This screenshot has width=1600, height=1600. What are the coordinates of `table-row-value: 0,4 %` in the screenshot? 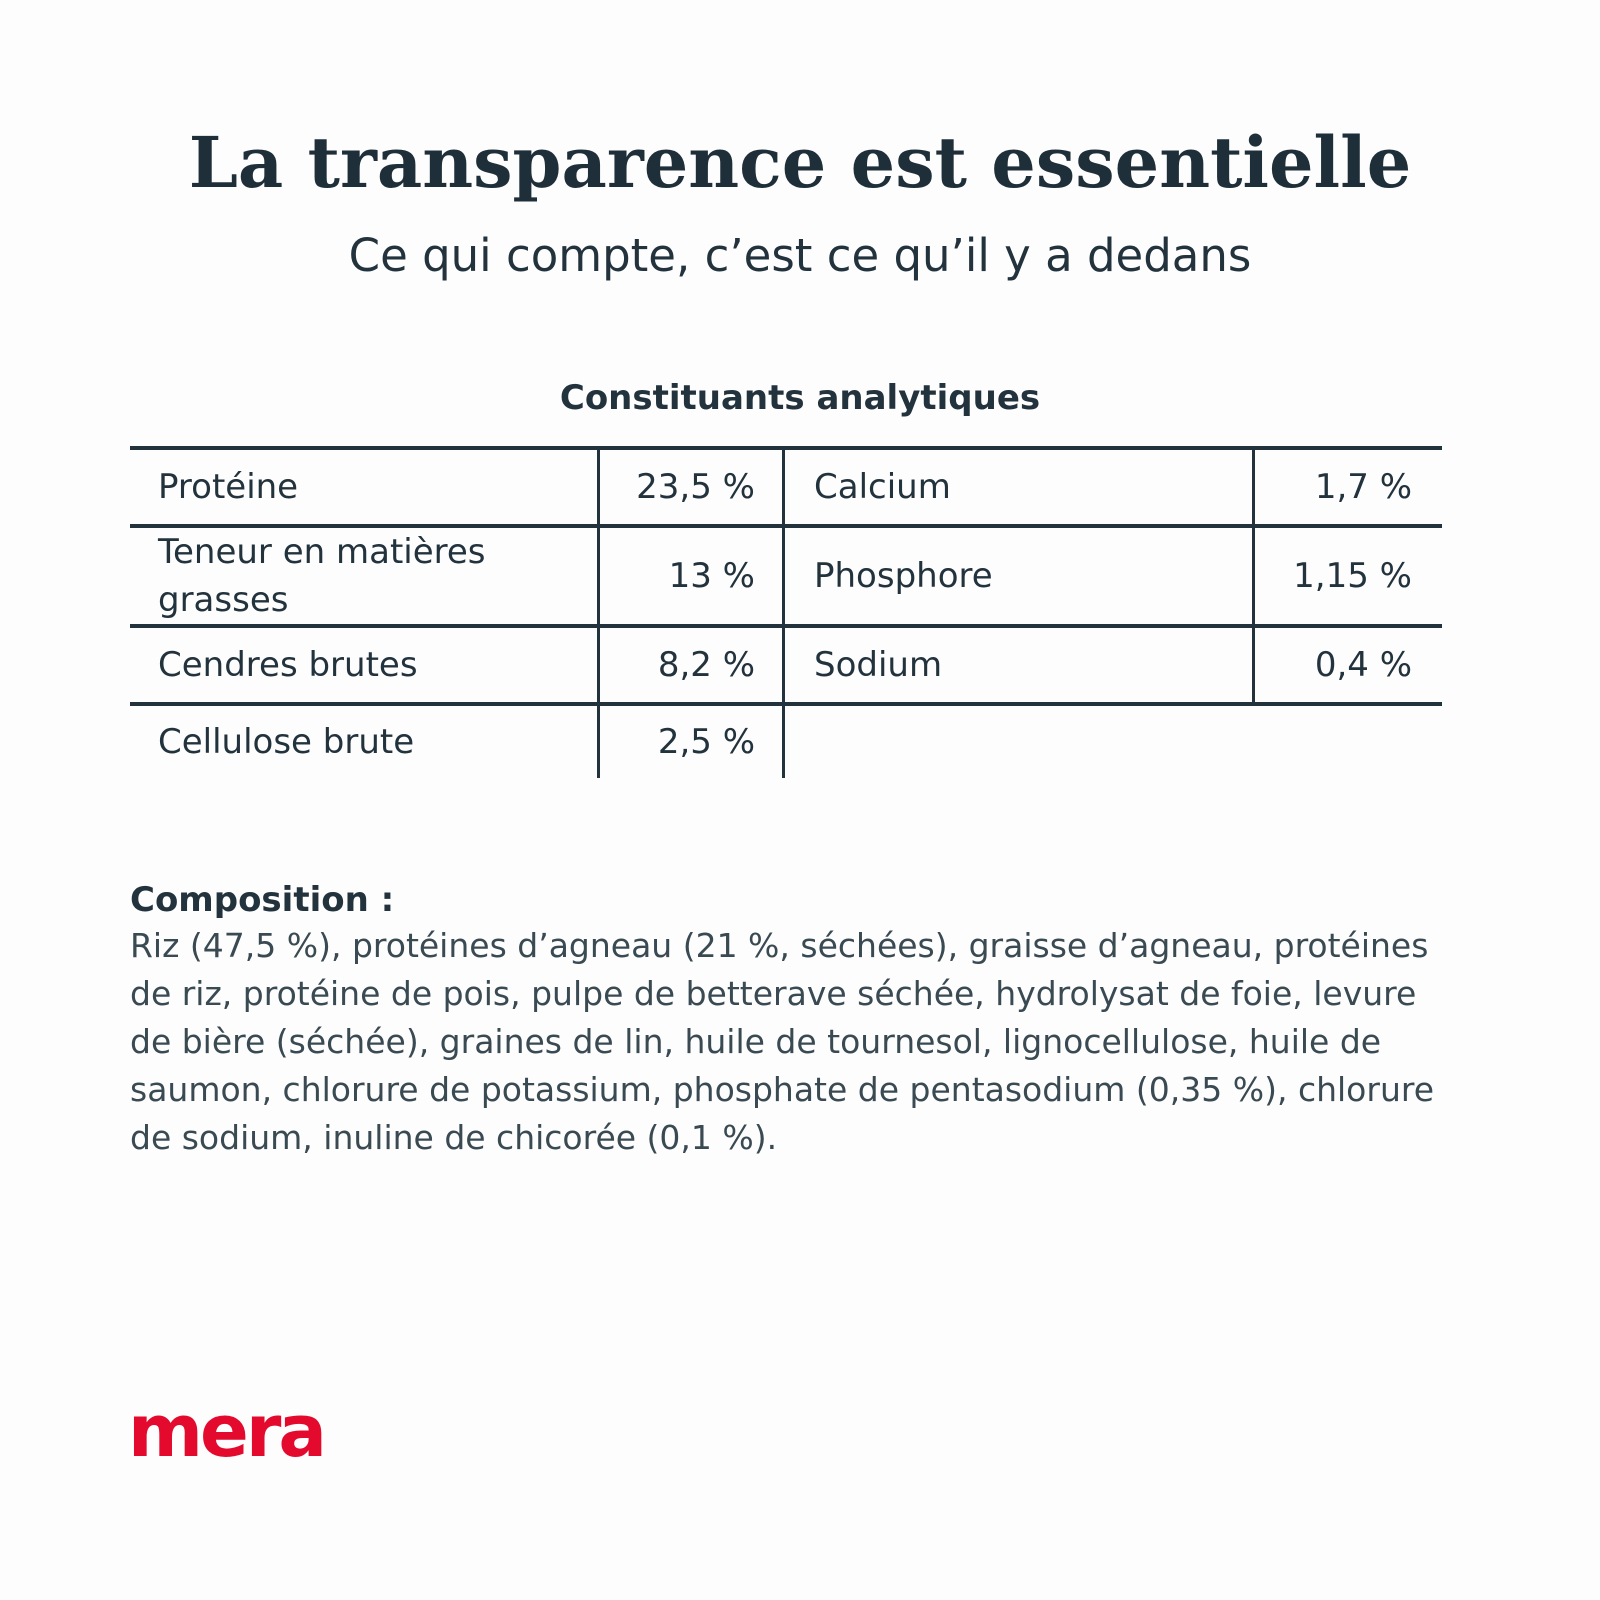 It's located at (1363, 665).